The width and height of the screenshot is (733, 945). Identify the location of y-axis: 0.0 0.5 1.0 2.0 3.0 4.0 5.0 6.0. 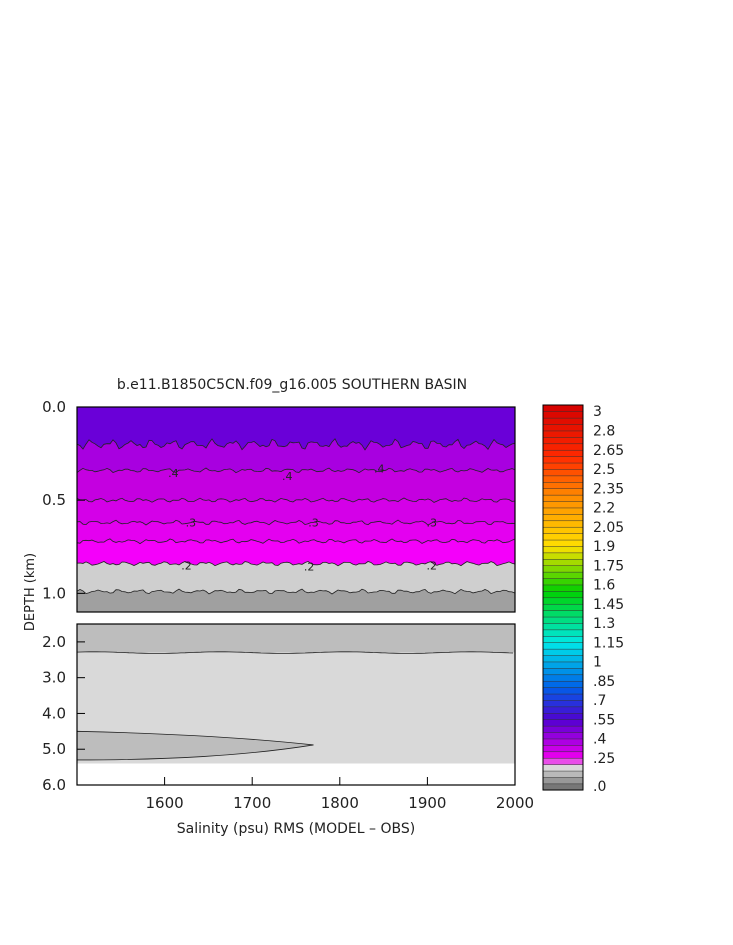
(63, 596).